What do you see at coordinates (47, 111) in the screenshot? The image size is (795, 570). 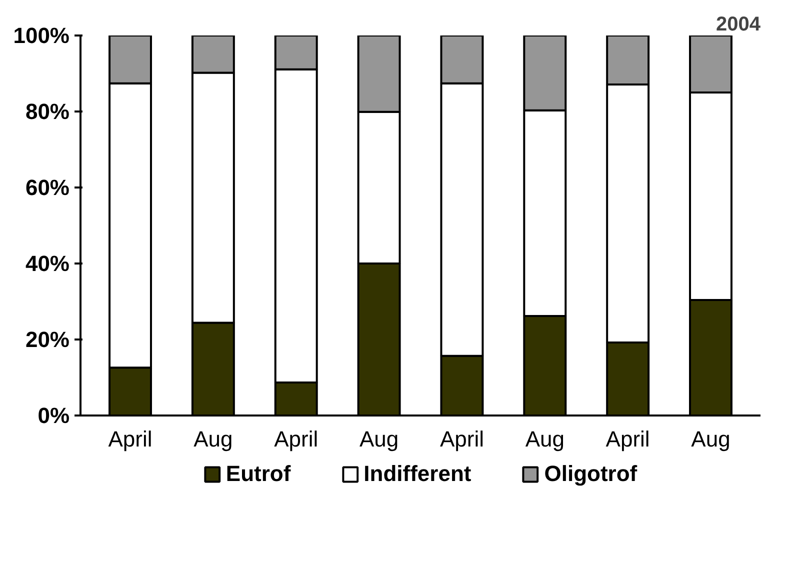 I see `y-tick-label: 80%` at bounding box center [47, 111].